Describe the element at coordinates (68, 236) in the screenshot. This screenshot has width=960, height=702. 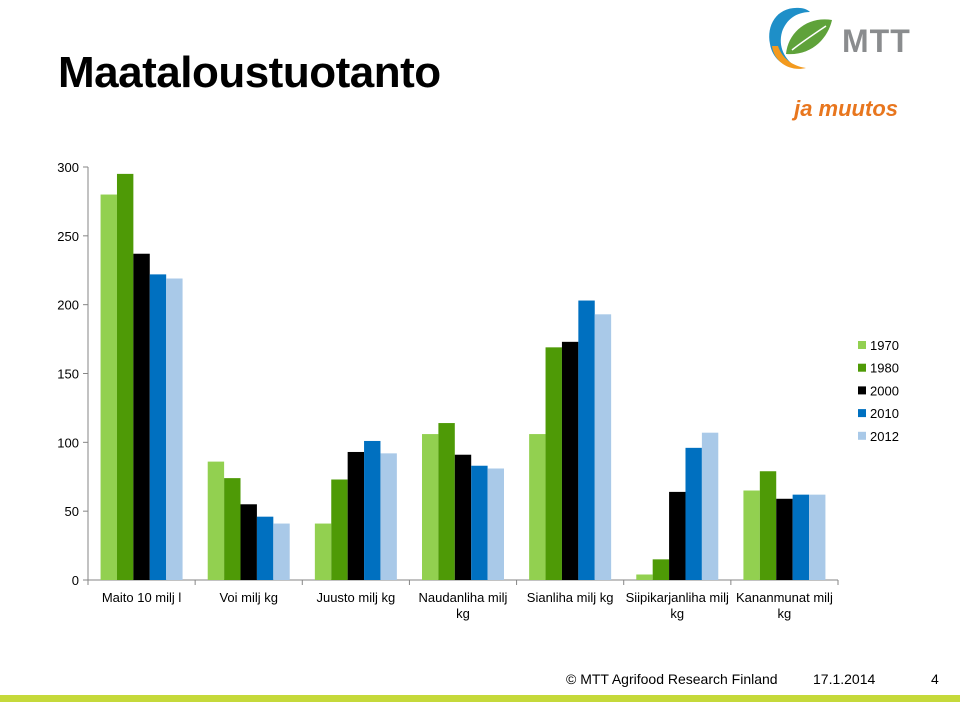
I see `y-tick-label: 250` at that location.